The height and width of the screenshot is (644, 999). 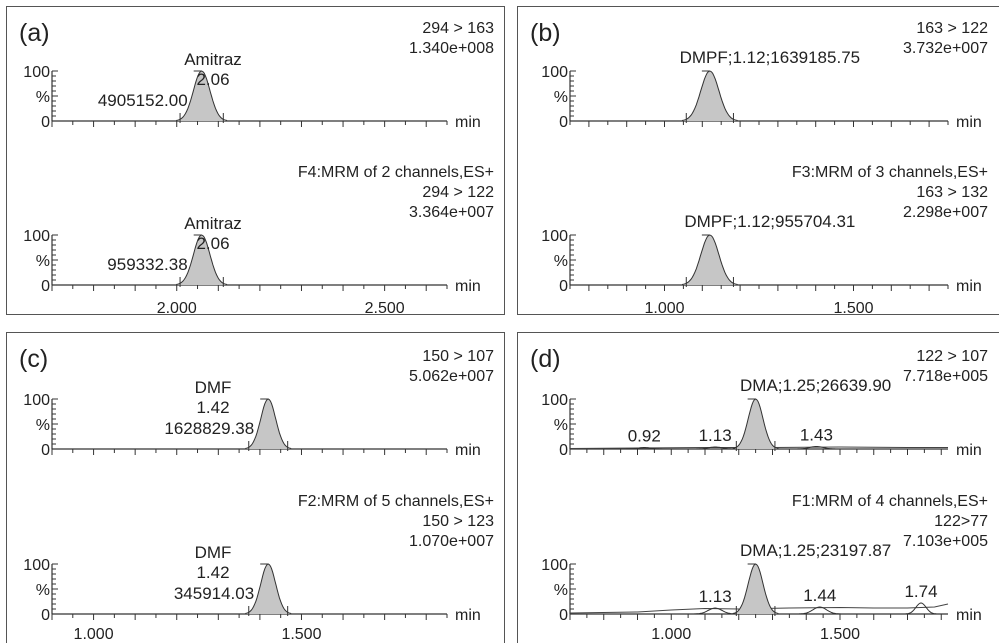 What do you see at coordinates (143, 100) in the screenshot?
I see `peak-area-label: 4905152.00` at bounding box center [143, 100].